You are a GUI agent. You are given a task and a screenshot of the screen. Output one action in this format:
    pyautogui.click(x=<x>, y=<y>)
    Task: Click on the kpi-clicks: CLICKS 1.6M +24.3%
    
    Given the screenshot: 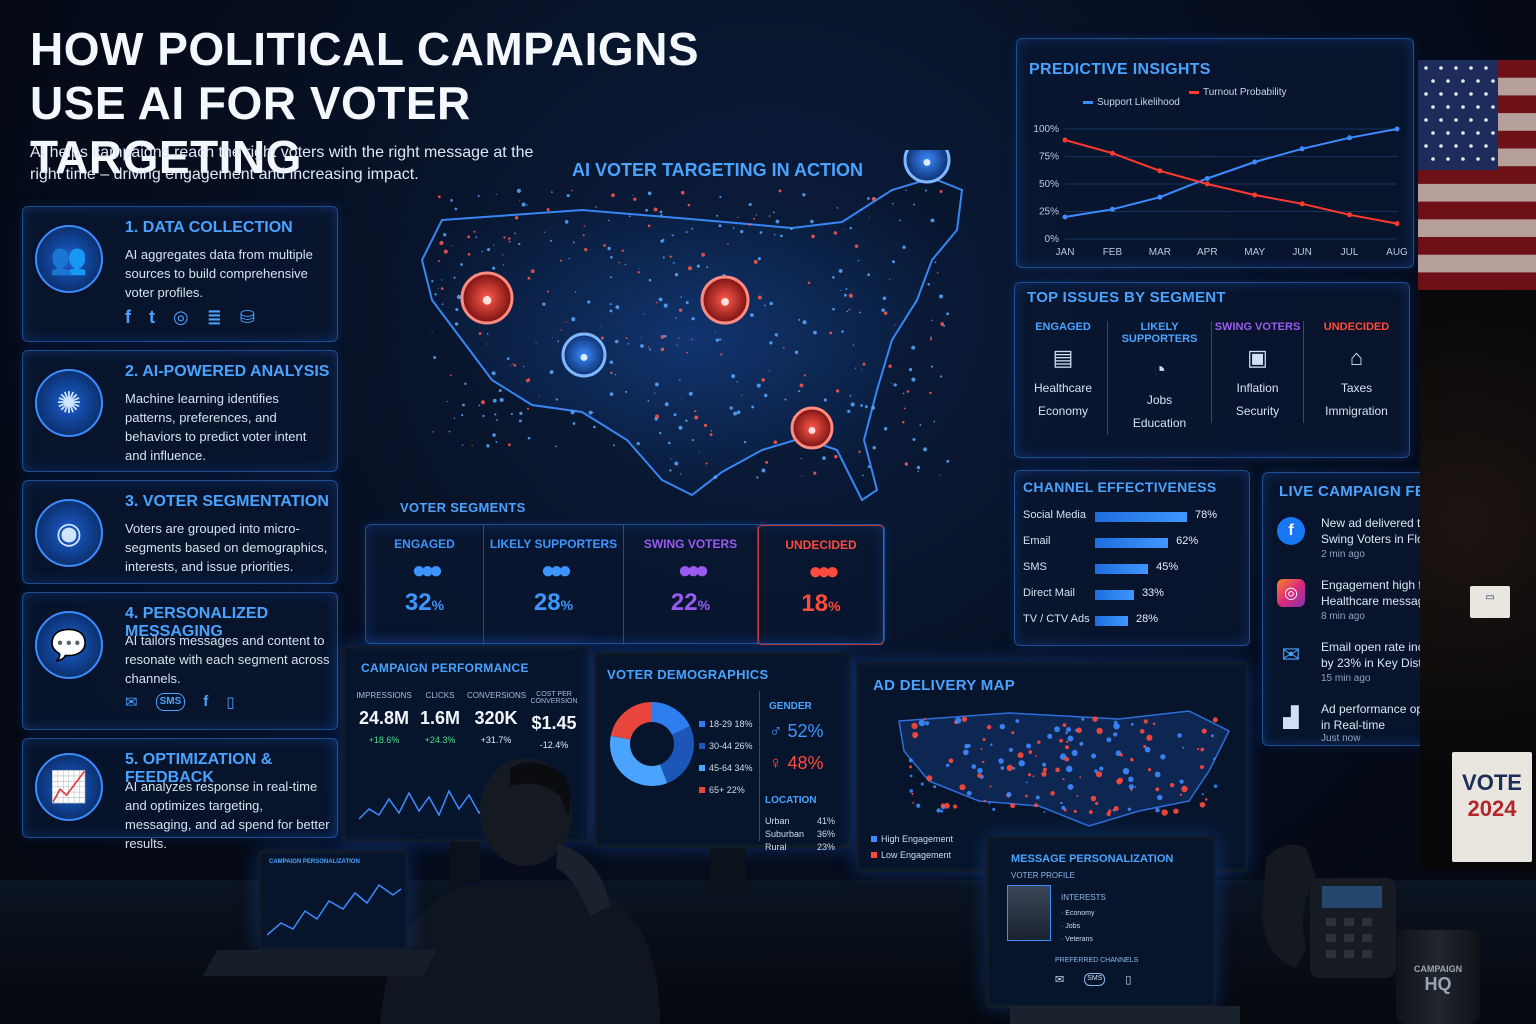 What is the action you would take?
    pyautogui.click(x=440, y=718)
    